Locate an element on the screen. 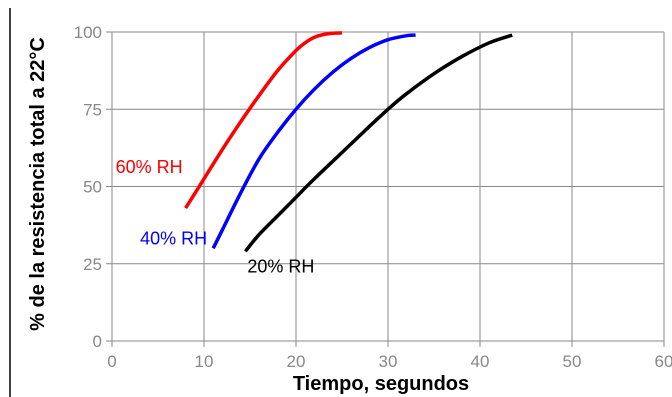  y-tick-label: 100 is located at coordinates (88, 32).